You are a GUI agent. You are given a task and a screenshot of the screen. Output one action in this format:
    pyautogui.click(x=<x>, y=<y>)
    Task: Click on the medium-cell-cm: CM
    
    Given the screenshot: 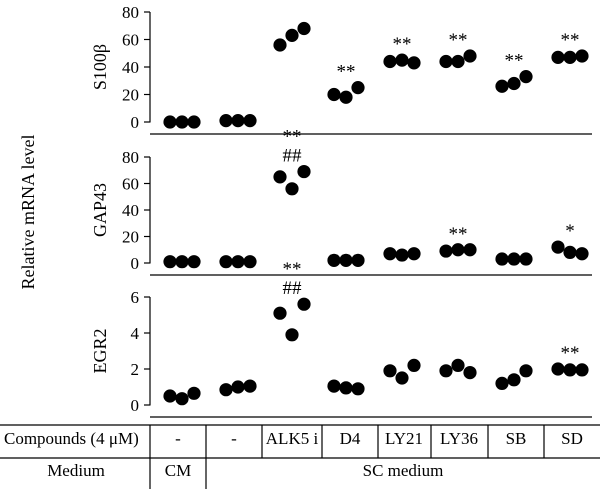 What is the action you would take?
    pyautogui.click(x=178, y=470)
    